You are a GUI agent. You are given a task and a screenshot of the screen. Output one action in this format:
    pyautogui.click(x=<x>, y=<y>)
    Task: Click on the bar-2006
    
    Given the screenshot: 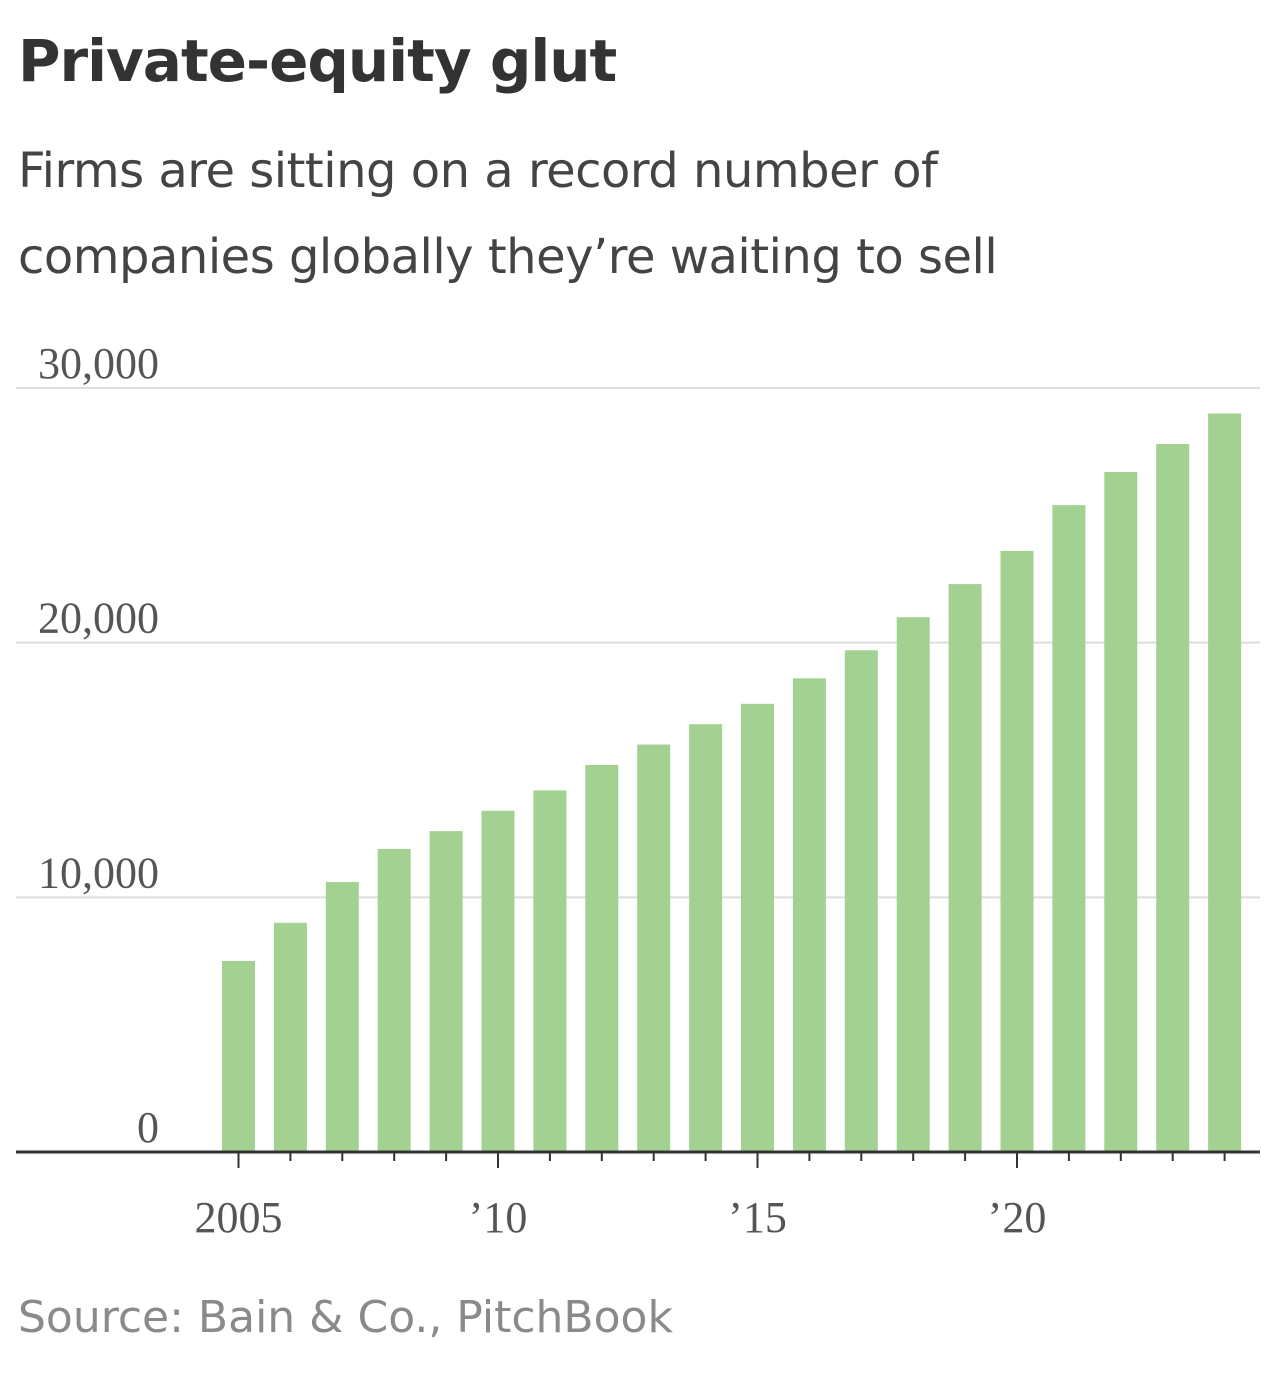 What is the action you would take?
    pyautogui.click(x=290, y=1037)
    